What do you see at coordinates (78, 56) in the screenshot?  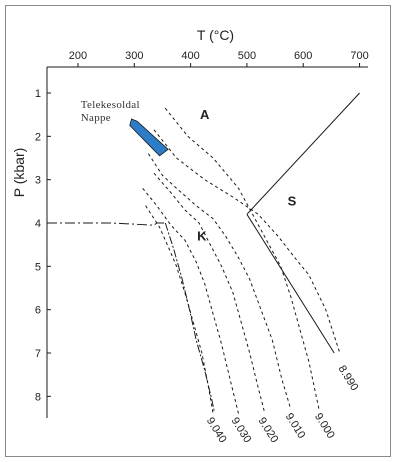 I see `x-tick-label: 200` at bounding box center [78, 56].